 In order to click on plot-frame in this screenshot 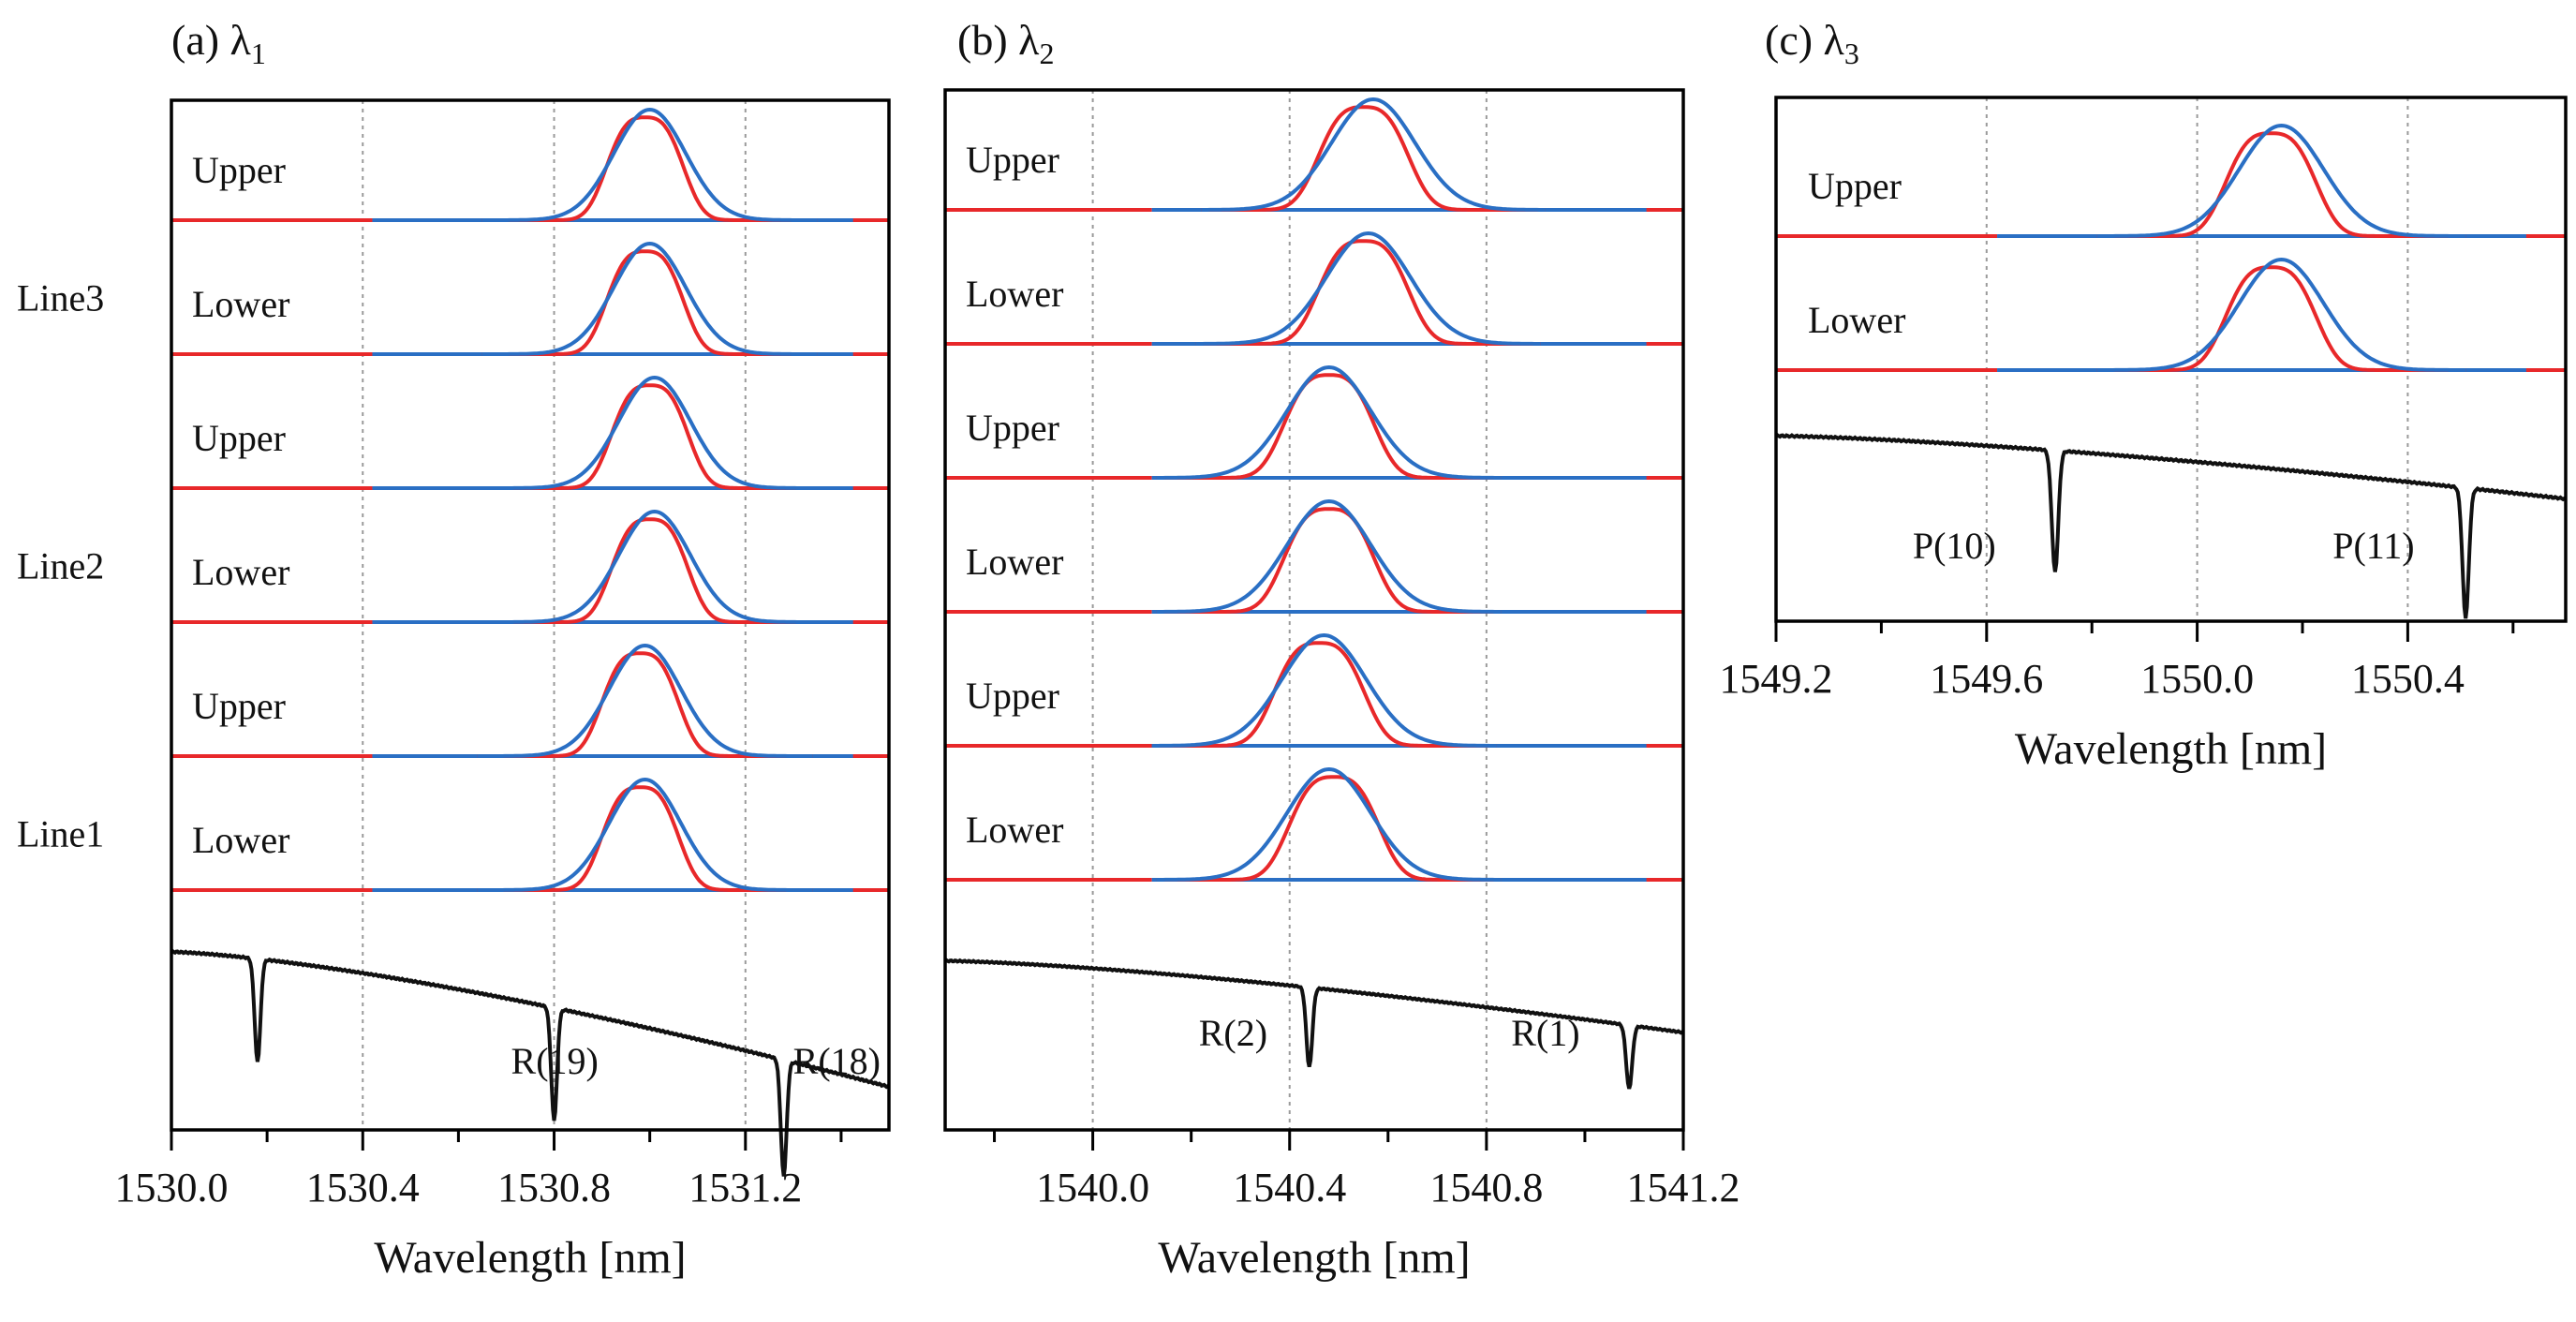, I will do `click(2171, 359)`.